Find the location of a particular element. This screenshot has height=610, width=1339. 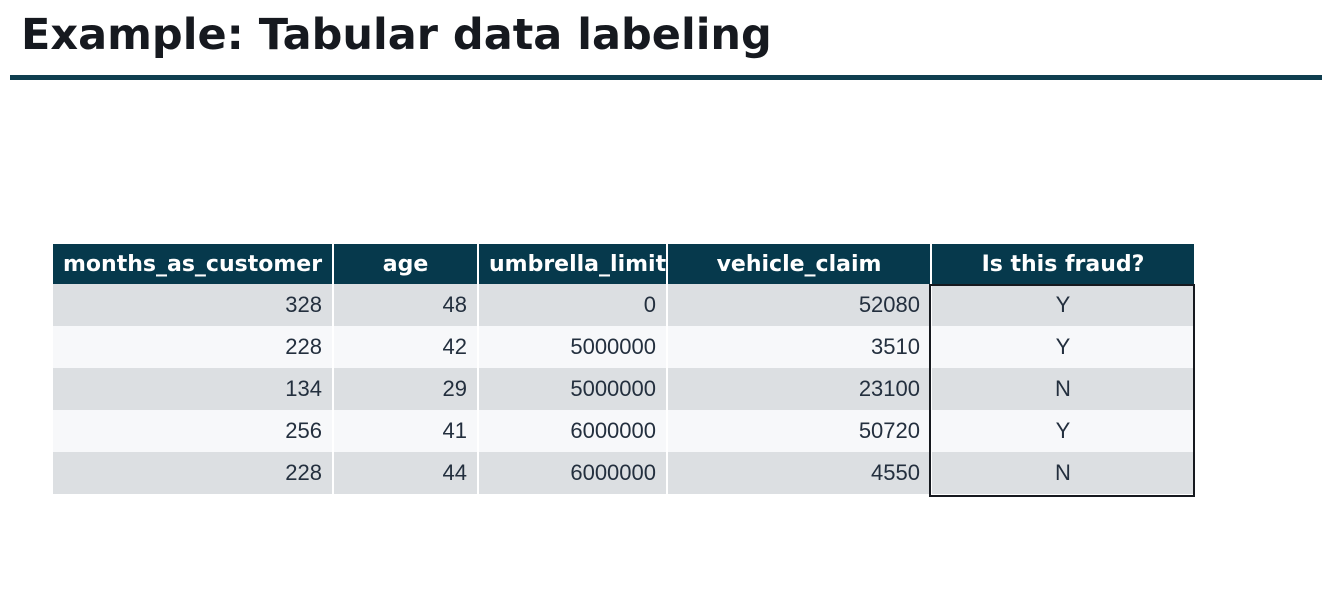

cell-vehicle-claim: 3510 is located at coordinates (800, 347).